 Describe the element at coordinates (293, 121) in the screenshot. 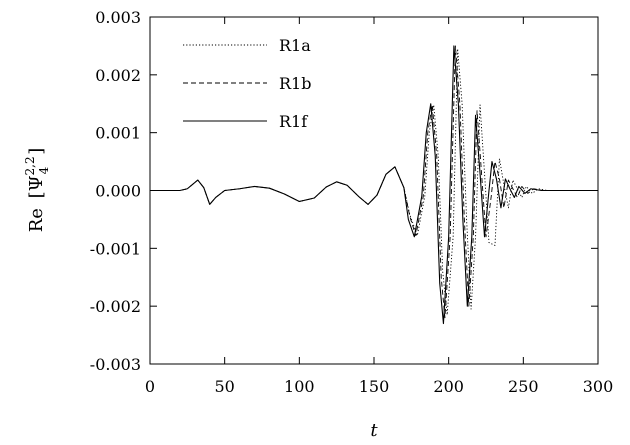

I see `legend-label-r1f: R1f` at that location.